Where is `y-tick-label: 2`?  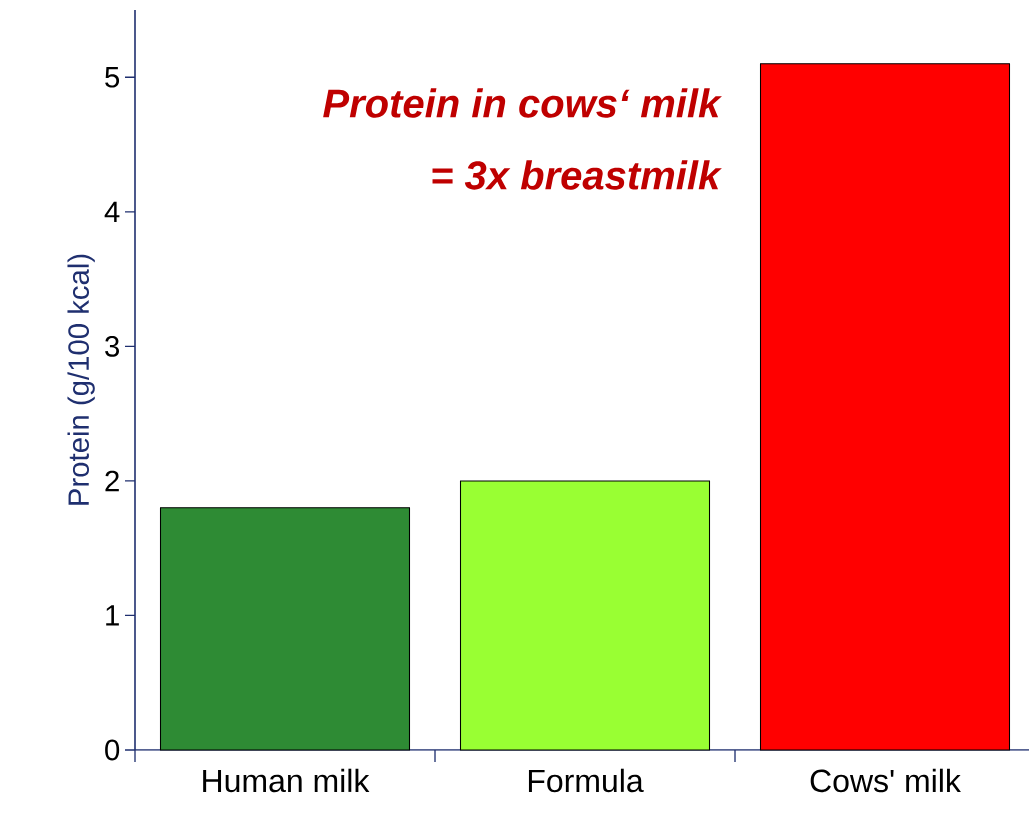 y-tick-label: 2 is located at coordinates (112, 481).